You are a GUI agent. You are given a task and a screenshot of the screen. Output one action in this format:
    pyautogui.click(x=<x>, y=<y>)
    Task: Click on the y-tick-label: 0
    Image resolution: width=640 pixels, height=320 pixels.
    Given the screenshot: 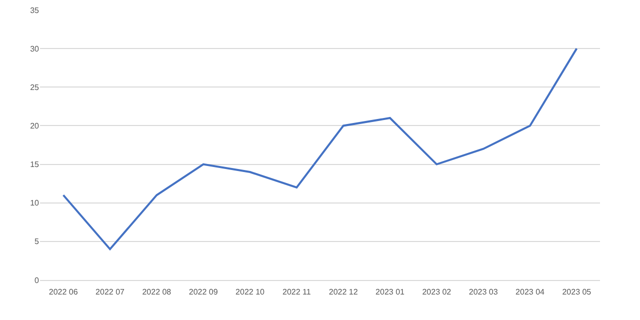 What is the action you would take?
    pyautogui.click(x=37, y=280)
    